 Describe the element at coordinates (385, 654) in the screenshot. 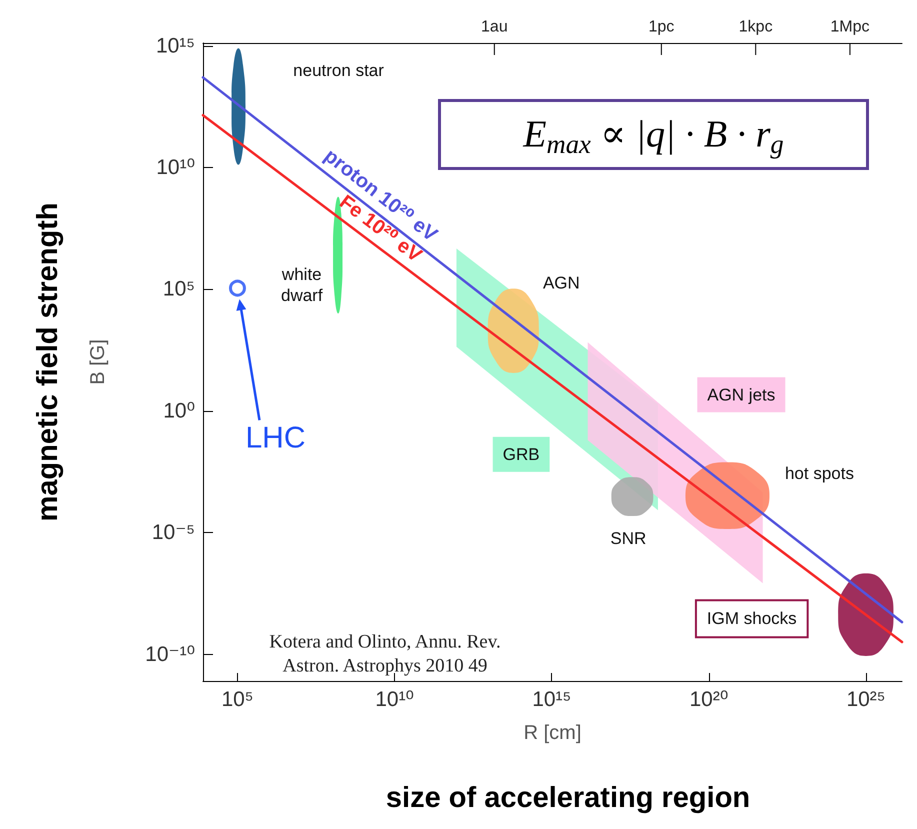

I see `annotation: Kotera and Olinto, Annu. Rev. Astron. Astrophys 2010 49` at that location.